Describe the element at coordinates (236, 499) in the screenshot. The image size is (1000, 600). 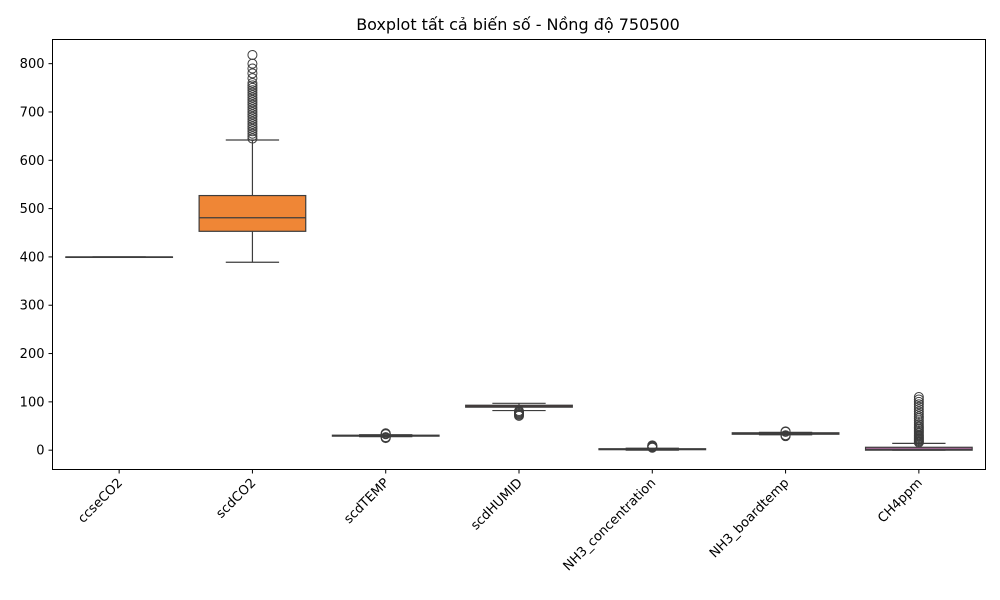
I see `x-tick-label: scdCO2` at that location.